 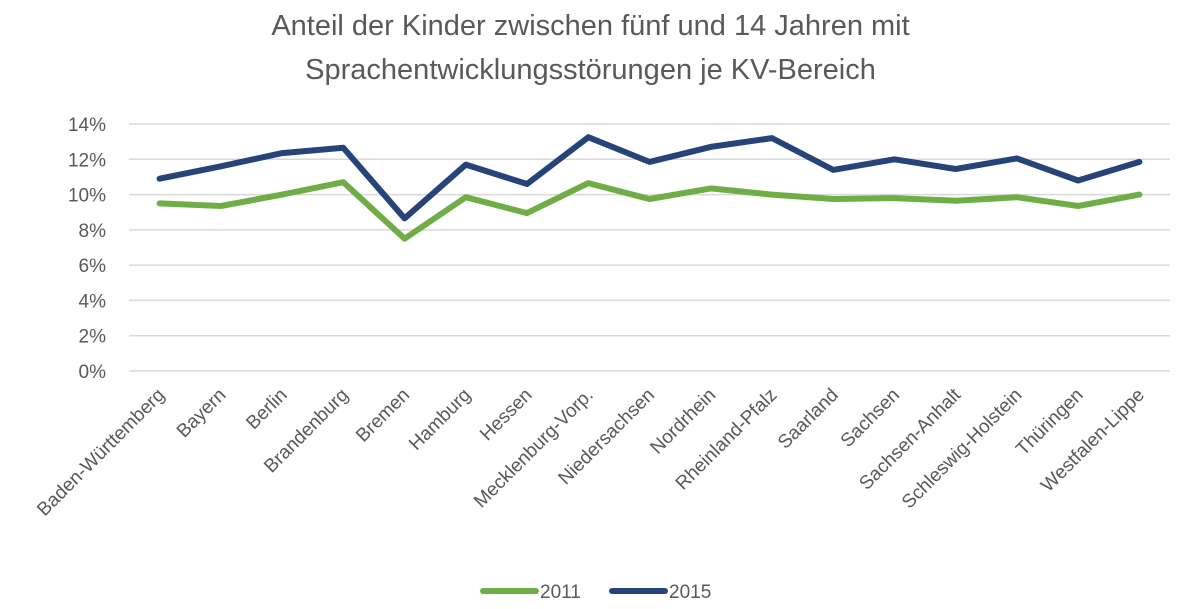 What do you see at coordinates (87, 249) in the screenshot?
I see `y-axis-ticks: 0% 2% 4% 6% 8% 10% 12% 14%` at bounding box center [87, 249].